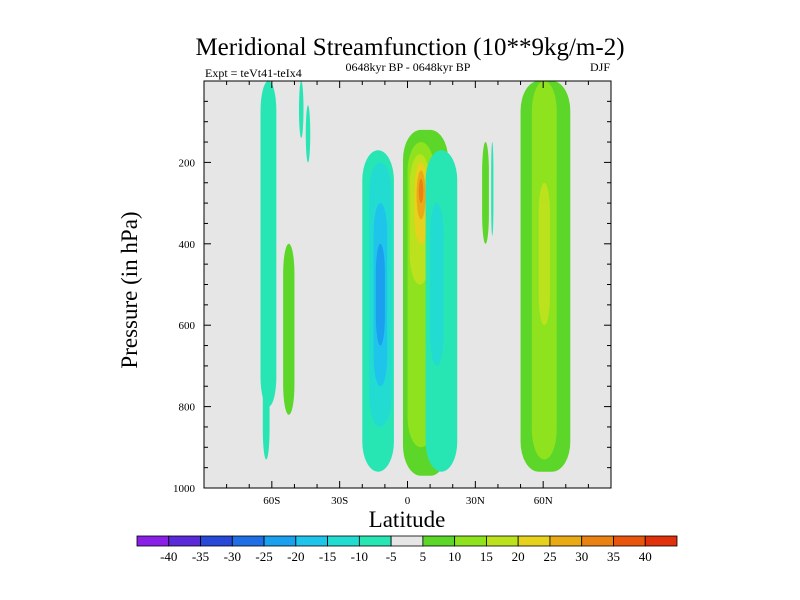 The width and height of the screenshot is (800, 600). I want to click on colorbar-label: -15, so click(327, 556).